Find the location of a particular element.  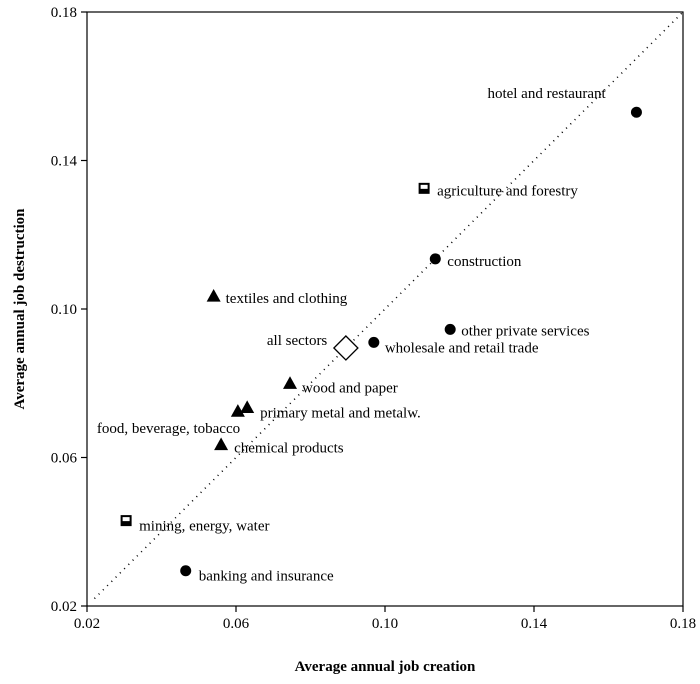

data-point-diamond is located at coordinates (345, 348).